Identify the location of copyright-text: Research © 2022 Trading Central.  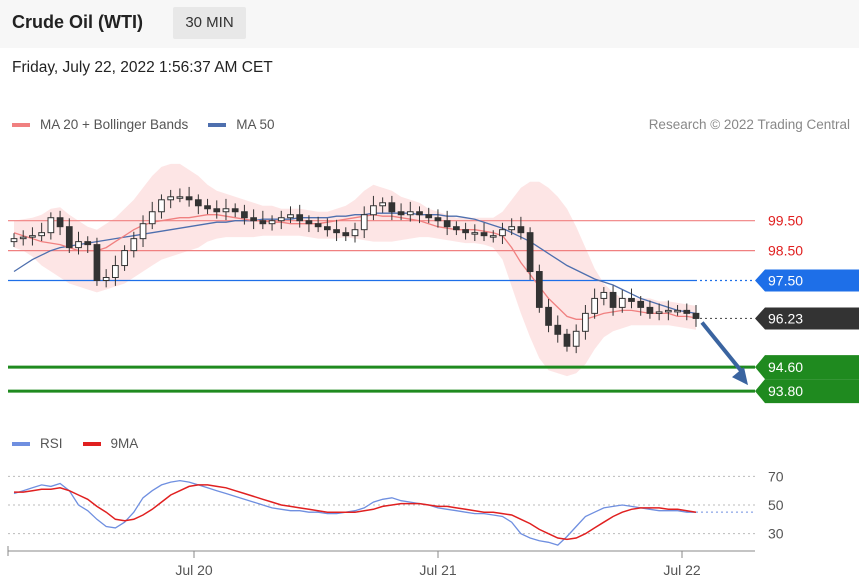
(749, 124).